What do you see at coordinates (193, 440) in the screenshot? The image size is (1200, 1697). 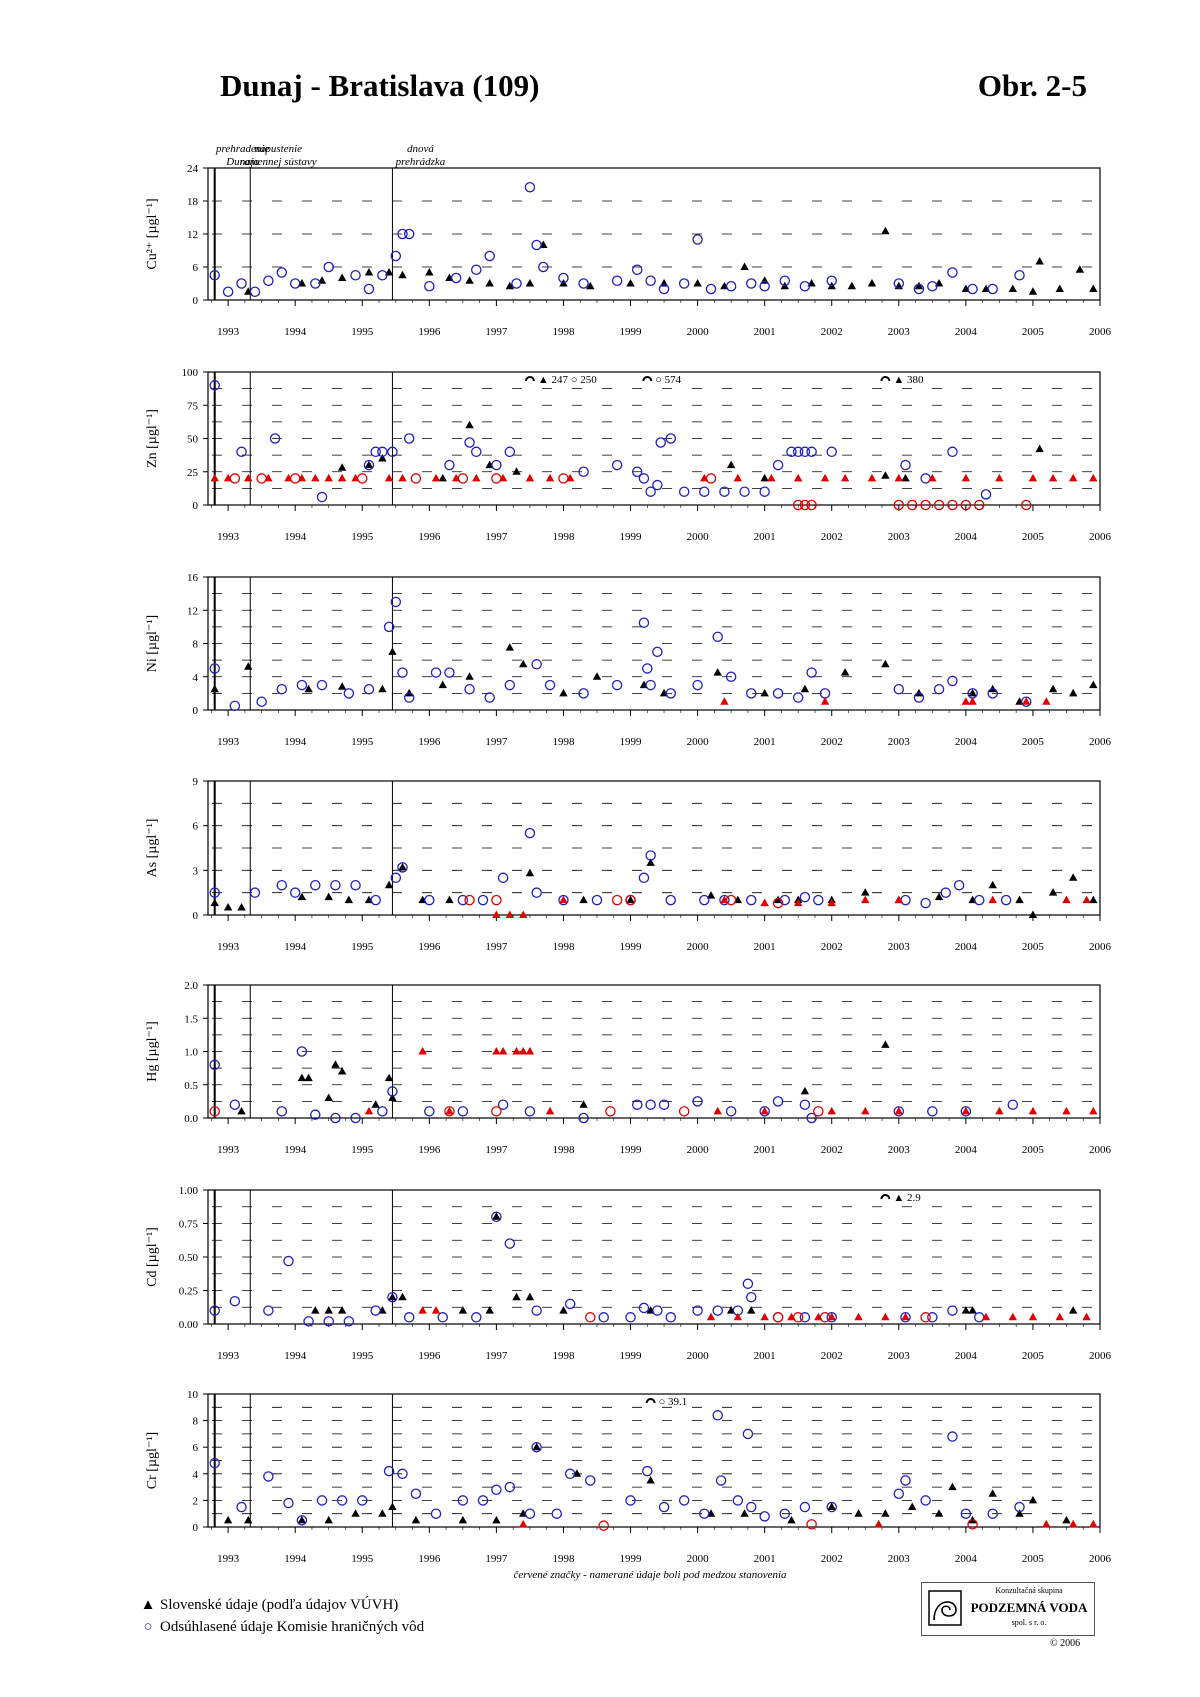 I see `y-tick-label: 50` at bounding box center [193, 440].